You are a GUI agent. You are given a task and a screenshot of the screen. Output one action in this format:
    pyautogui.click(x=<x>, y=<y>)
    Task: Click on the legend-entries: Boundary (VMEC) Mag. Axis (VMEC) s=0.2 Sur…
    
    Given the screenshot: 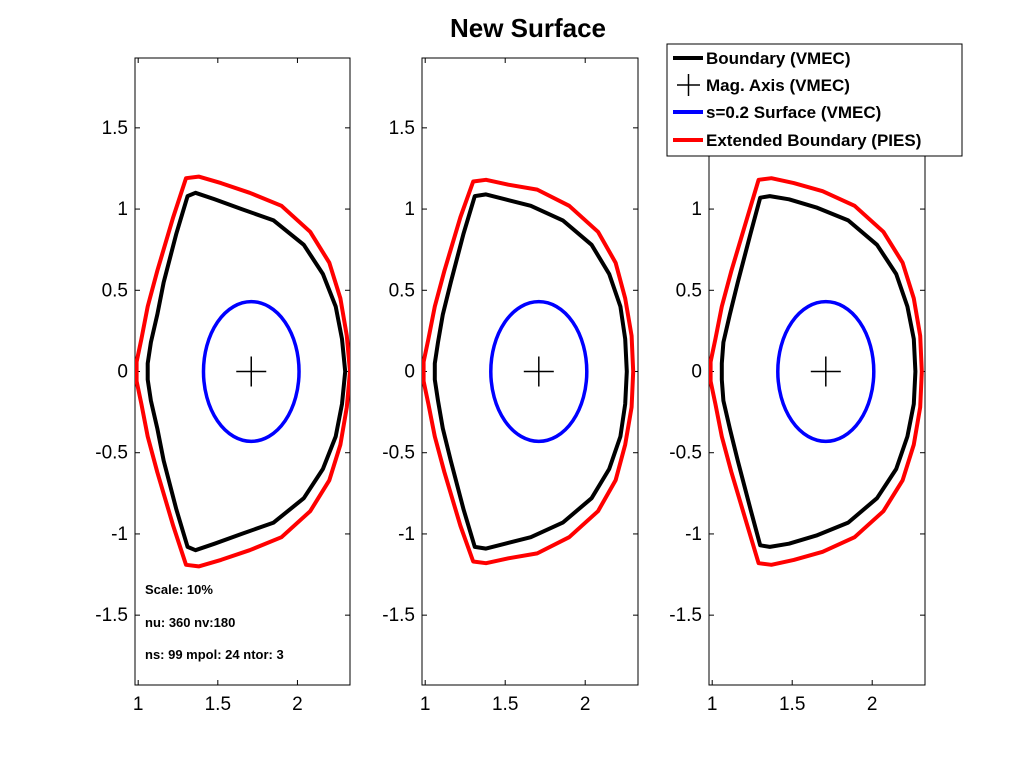 What is the action you would take?
    pyautogui.click(x=797, y=99)
    